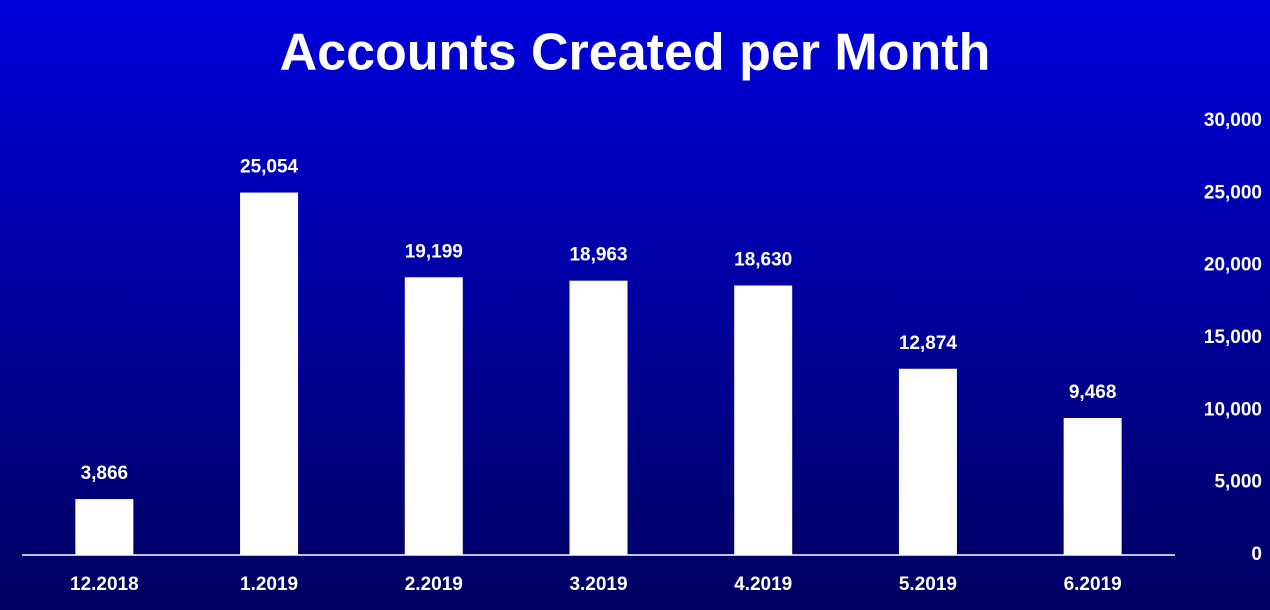 This screenshot has width=1270, height=610. Describe the element at coordinates (598, 255) in the screenshot. I see `value-label: 18,963` at that location.